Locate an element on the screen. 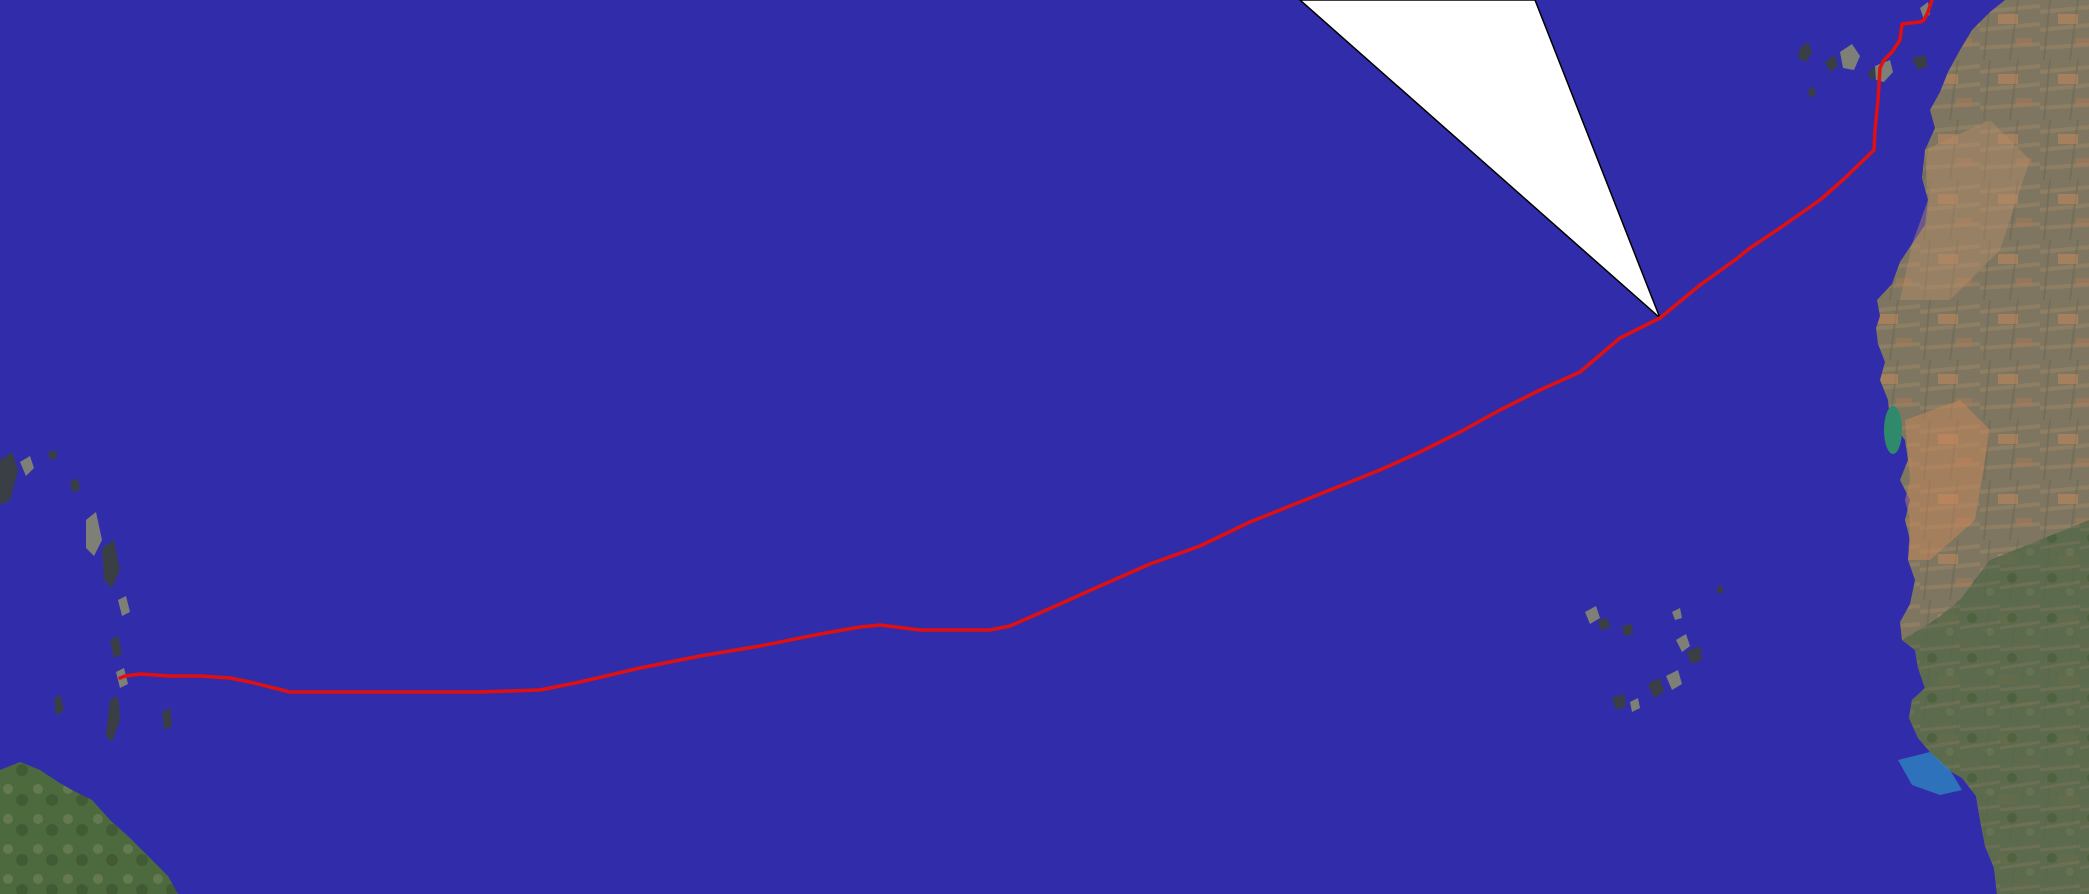 Image resolution: width=2089 pixels, height=894 pixels. speech-bubble-pointer is located at coordinates (1479, 159).